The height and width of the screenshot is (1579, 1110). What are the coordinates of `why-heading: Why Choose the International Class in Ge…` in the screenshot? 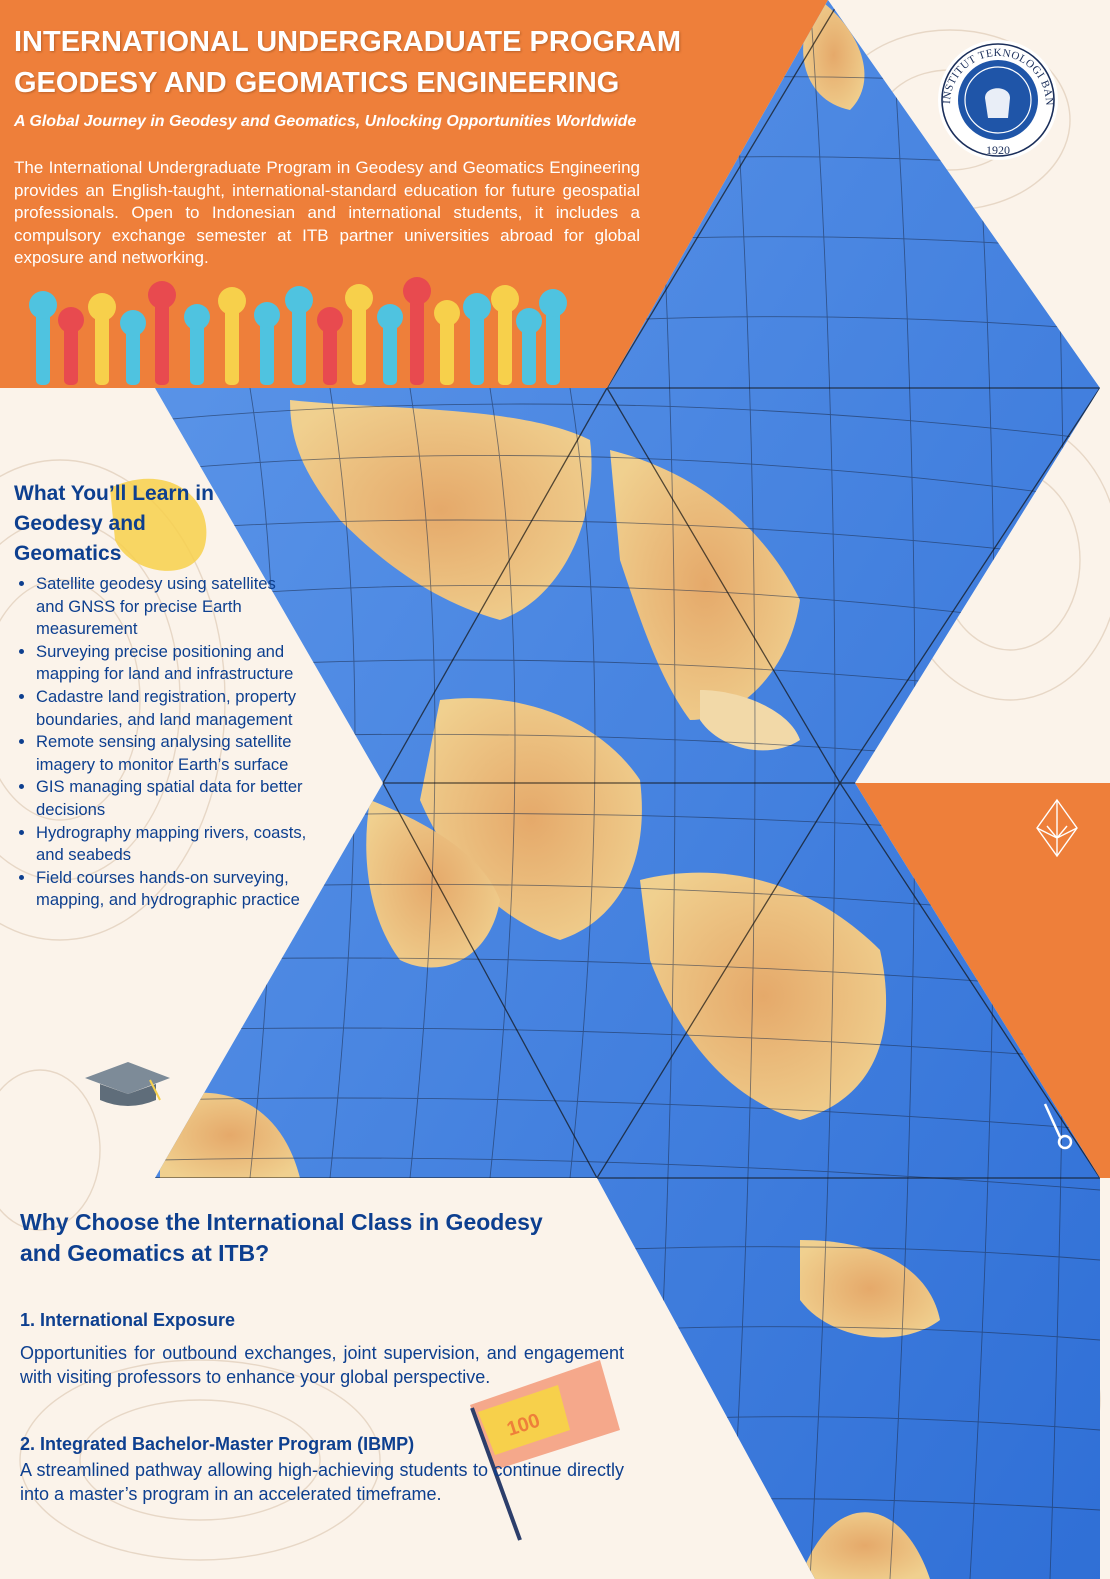 It's located at (281, 1237).